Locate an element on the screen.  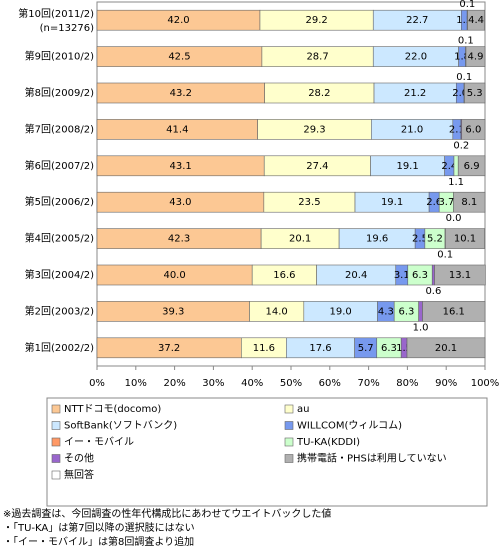
data-label: 0.0 is located at coordinates (454, 218).